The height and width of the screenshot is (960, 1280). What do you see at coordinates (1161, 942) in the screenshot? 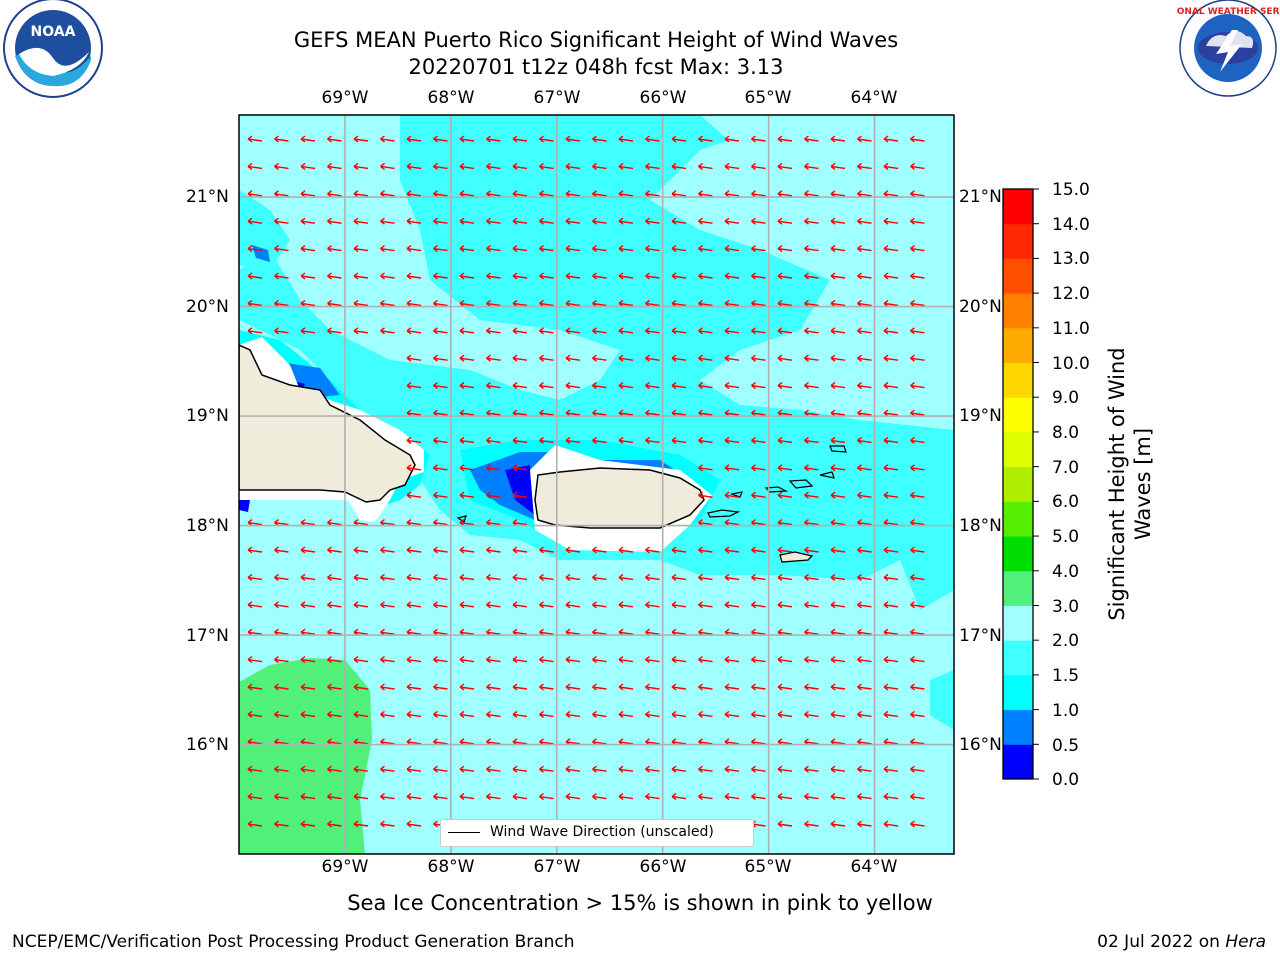
I see `footer-date-text: 02 Jul 2022 on` at bounding box center [1161, 942].